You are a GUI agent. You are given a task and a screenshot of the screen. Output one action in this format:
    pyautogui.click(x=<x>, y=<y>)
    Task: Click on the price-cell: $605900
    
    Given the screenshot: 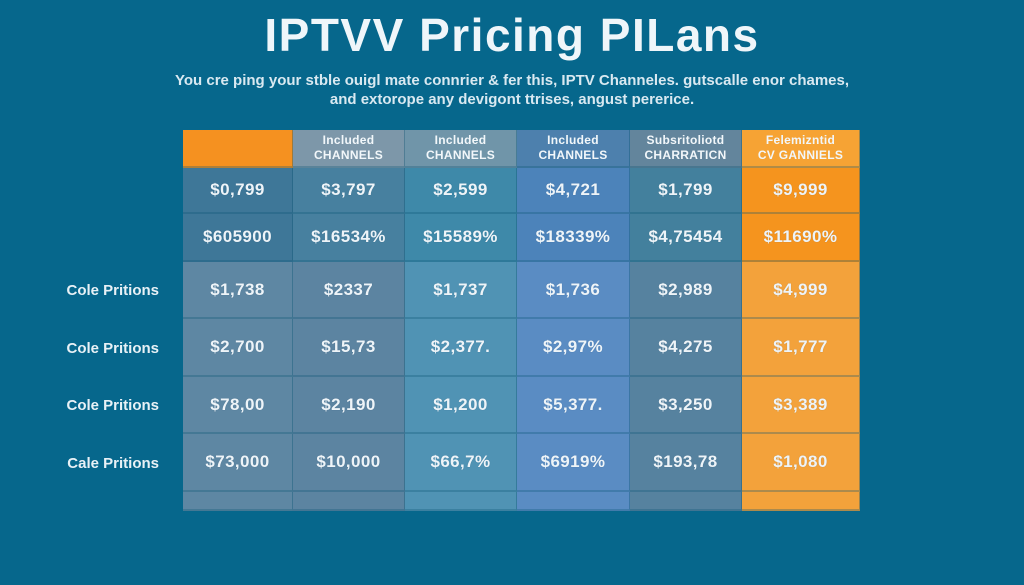 What is the action you would take?
    pyautogui.click(x=238, y=238)
    